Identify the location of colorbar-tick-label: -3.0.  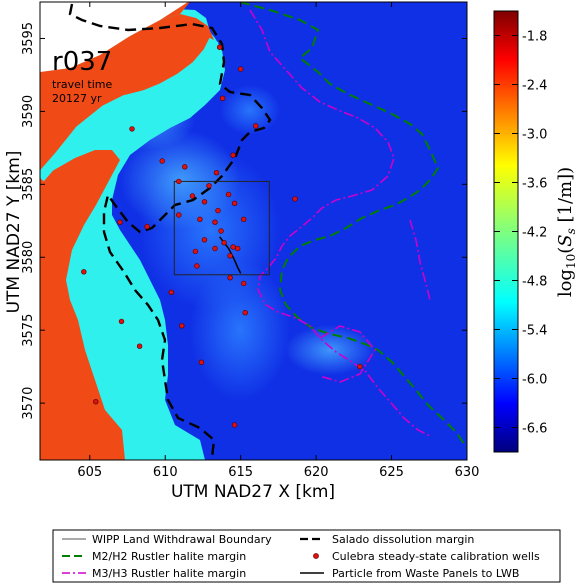
(534, 135).